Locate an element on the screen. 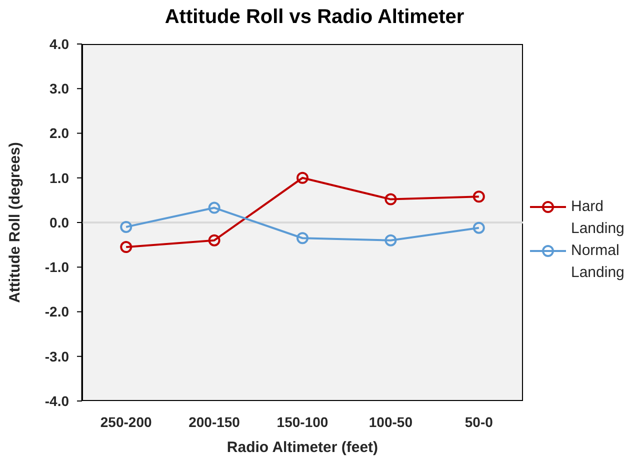 This screenshot has height=461, width=629. x-axis-title: Radio Altimeter (feet) is located at coordinates (302, 447).